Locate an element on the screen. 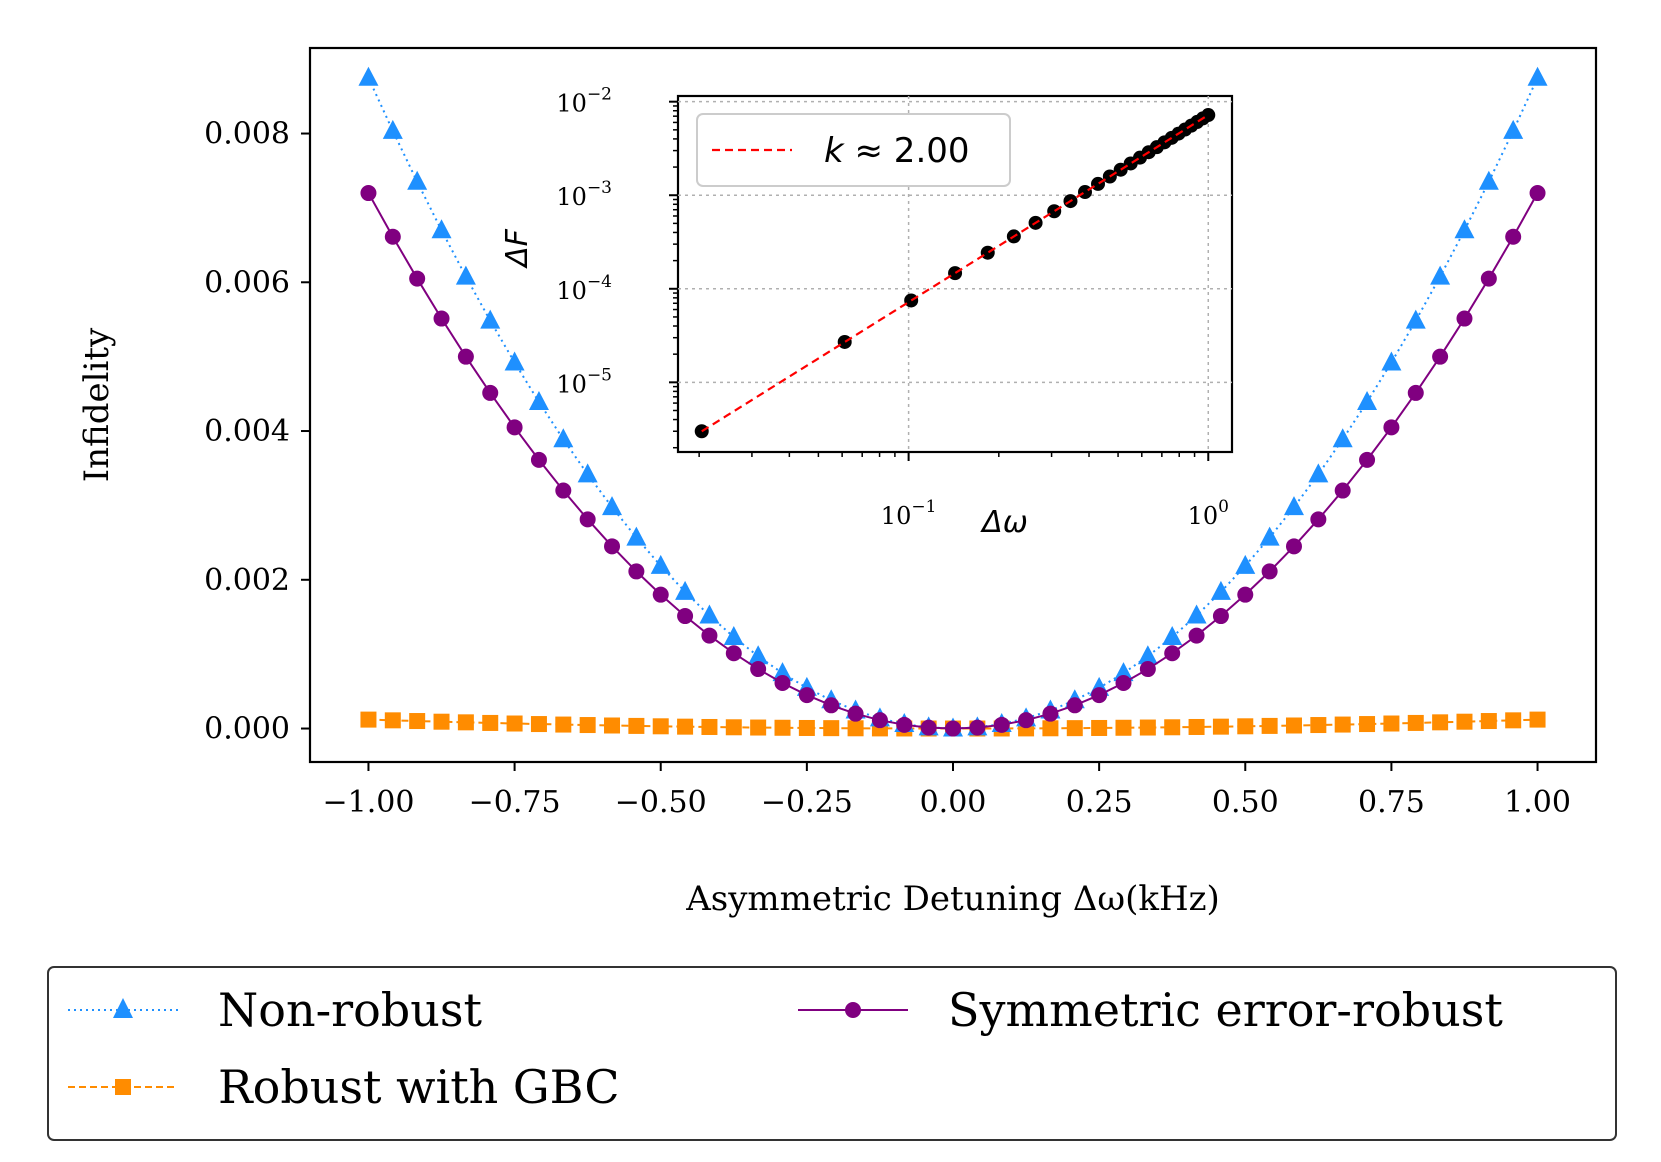 The height and width of the screenshot is (1162, 1661). x-tick-label: 0.50 is located at coordinates (1245, 802).